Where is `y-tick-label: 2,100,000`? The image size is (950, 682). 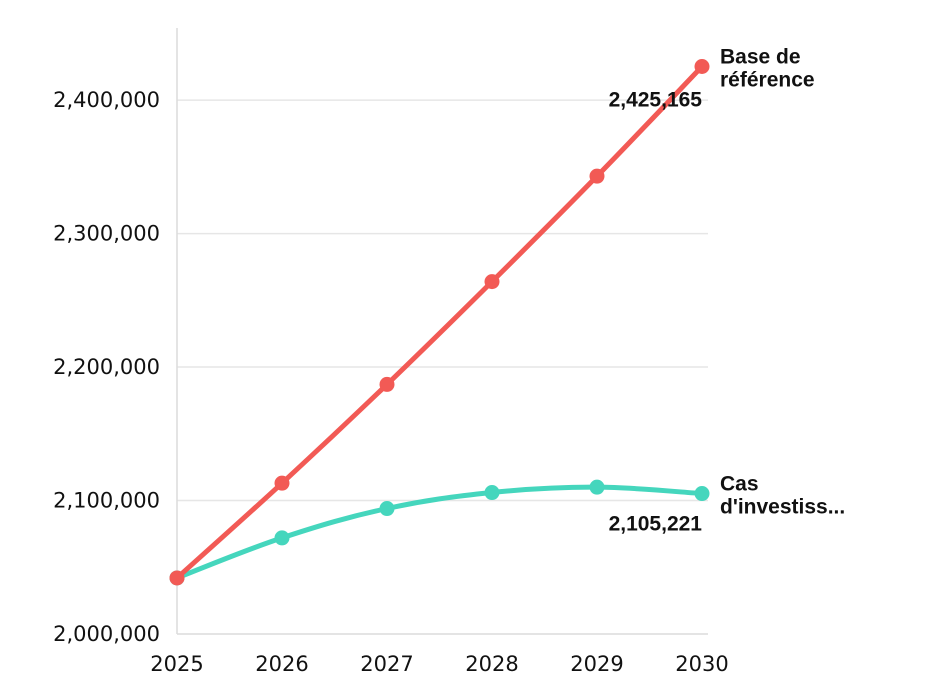
y-tick-label: 2,100,000 is located at coordinates (106, 501).